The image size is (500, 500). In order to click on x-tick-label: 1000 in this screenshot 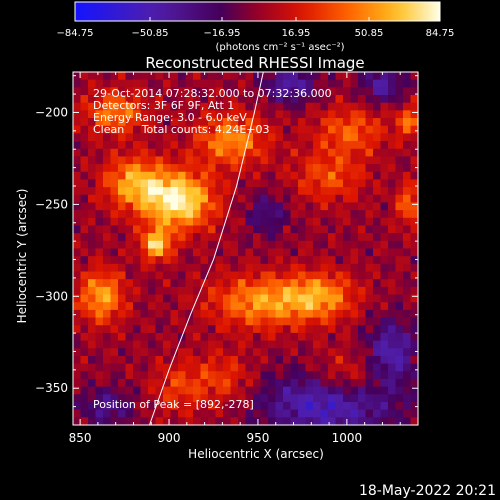, I will do `click(347, 438)`.